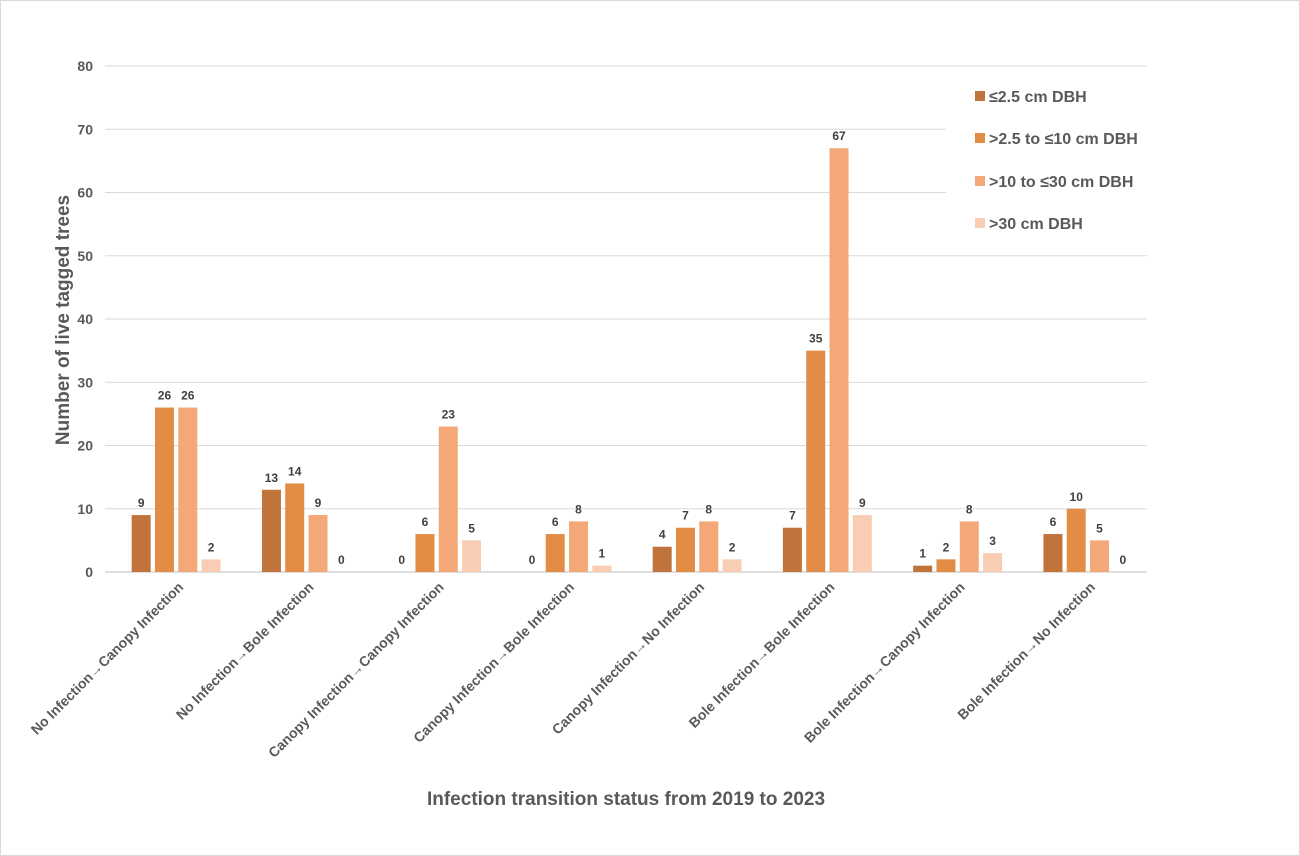 Image resolution: width=1300 pixels, height=856 pixels. I want to click on data-label: 13, so click(272, 478).